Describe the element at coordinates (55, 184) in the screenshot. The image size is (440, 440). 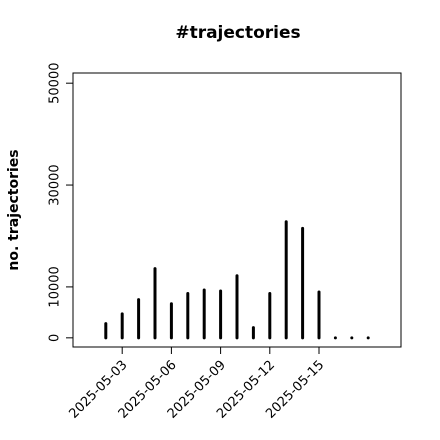
I see `y-tick-label: 30000` at that location.